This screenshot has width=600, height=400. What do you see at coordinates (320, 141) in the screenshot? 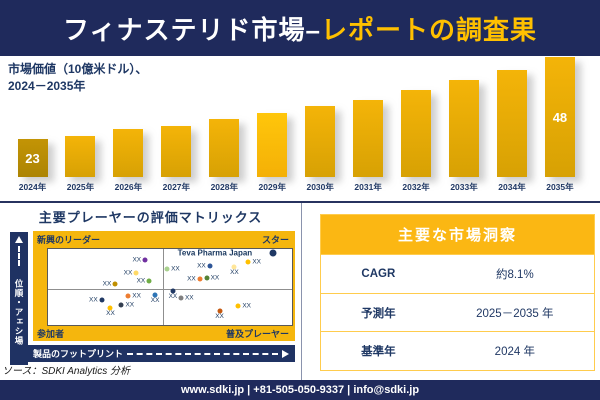
I see `bar-2030年` at bounding box center [320, 141].